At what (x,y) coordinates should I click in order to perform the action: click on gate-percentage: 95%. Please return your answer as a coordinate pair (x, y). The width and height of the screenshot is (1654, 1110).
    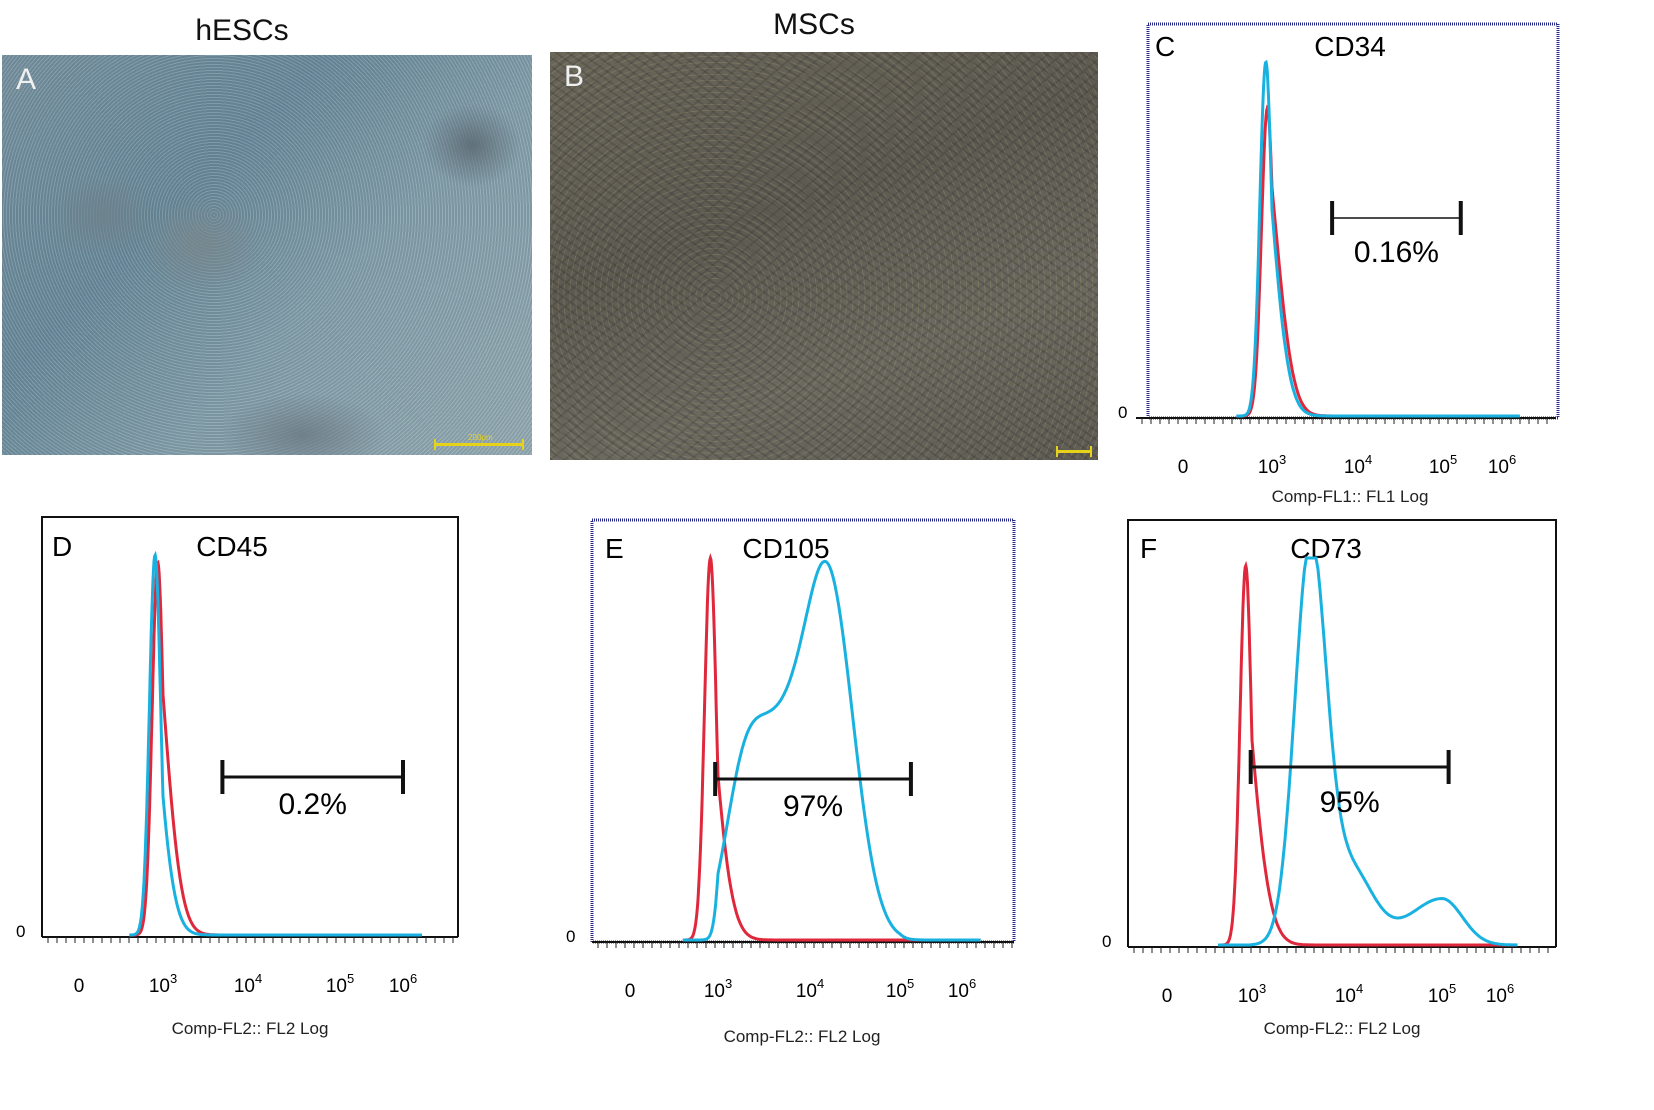
    Looking at the image, I should click on (1350, 802).